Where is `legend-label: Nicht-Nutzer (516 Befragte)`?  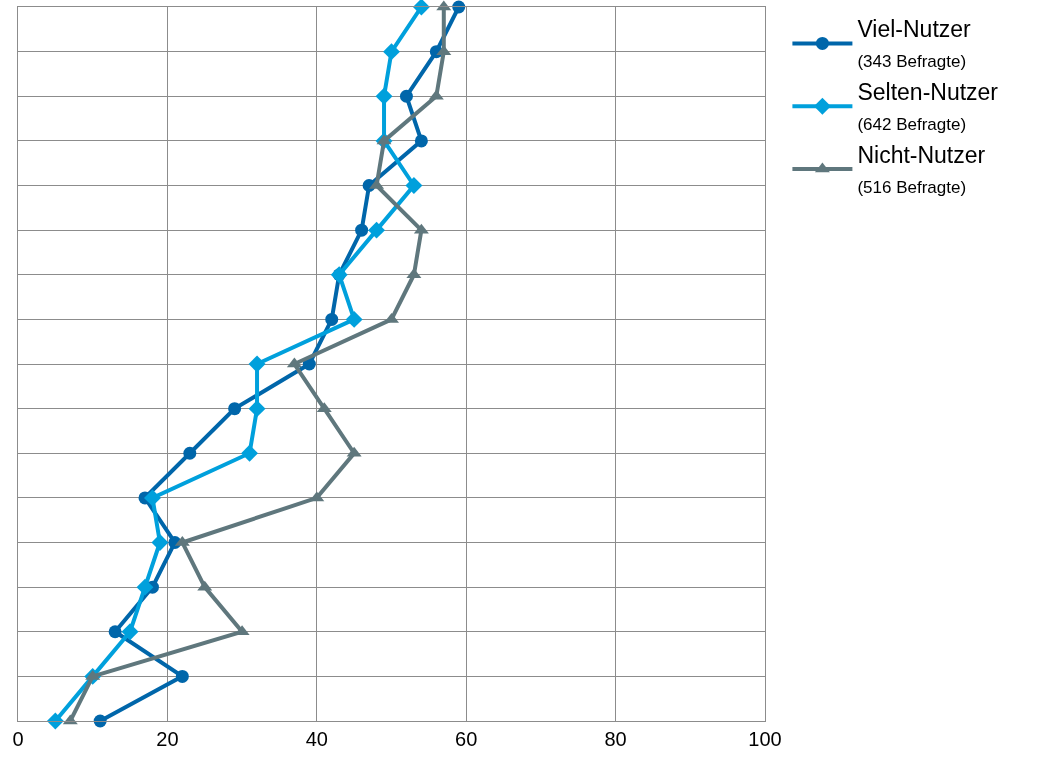
legend-label: Nicht-Nutzer (516 Befragte) is located at coordinates (921, 169).